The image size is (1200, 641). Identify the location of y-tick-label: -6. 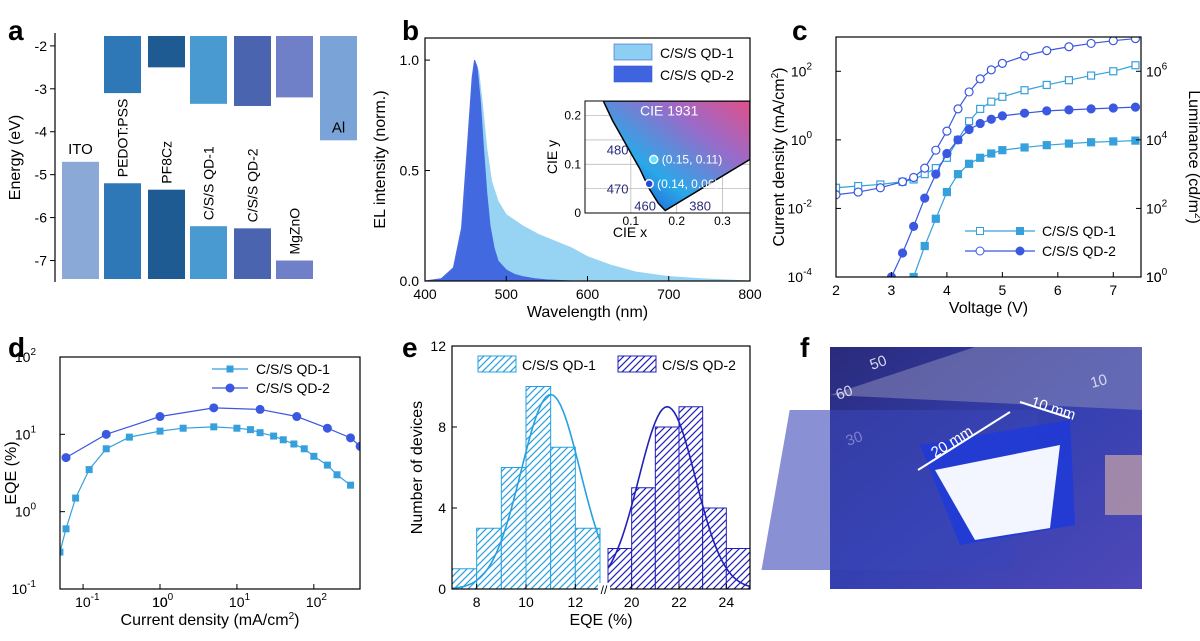
(41, 218).